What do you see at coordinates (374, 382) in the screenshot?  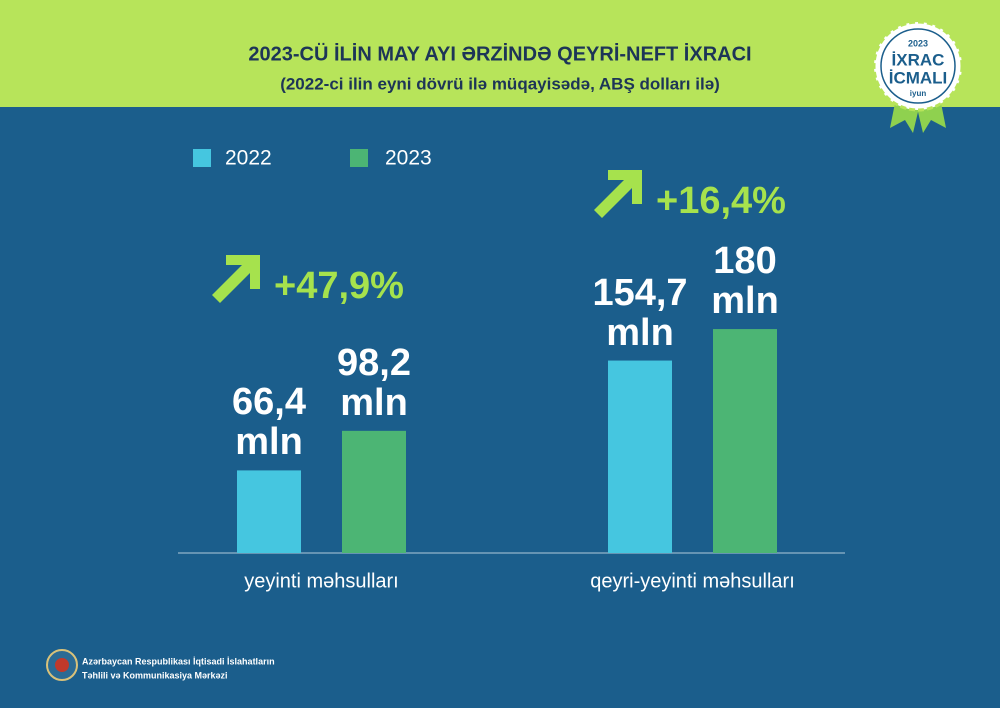 I see `value-label: 98,2 mln` at bounding box center [374, 382].